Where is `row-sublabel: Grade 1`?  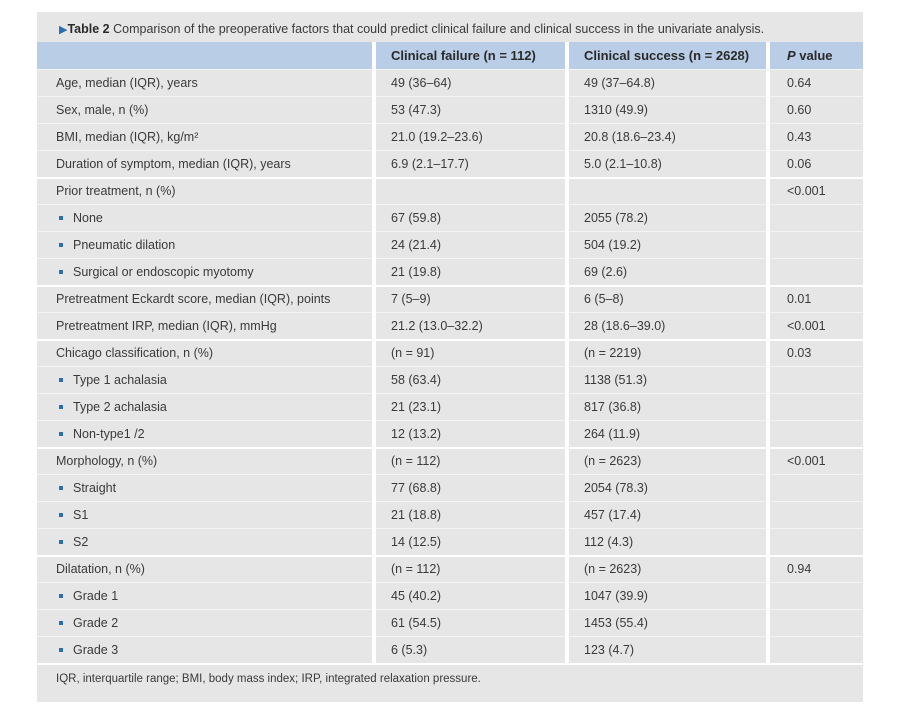
row-sublabel: Grade 1 is located at coordinates (88, 596).